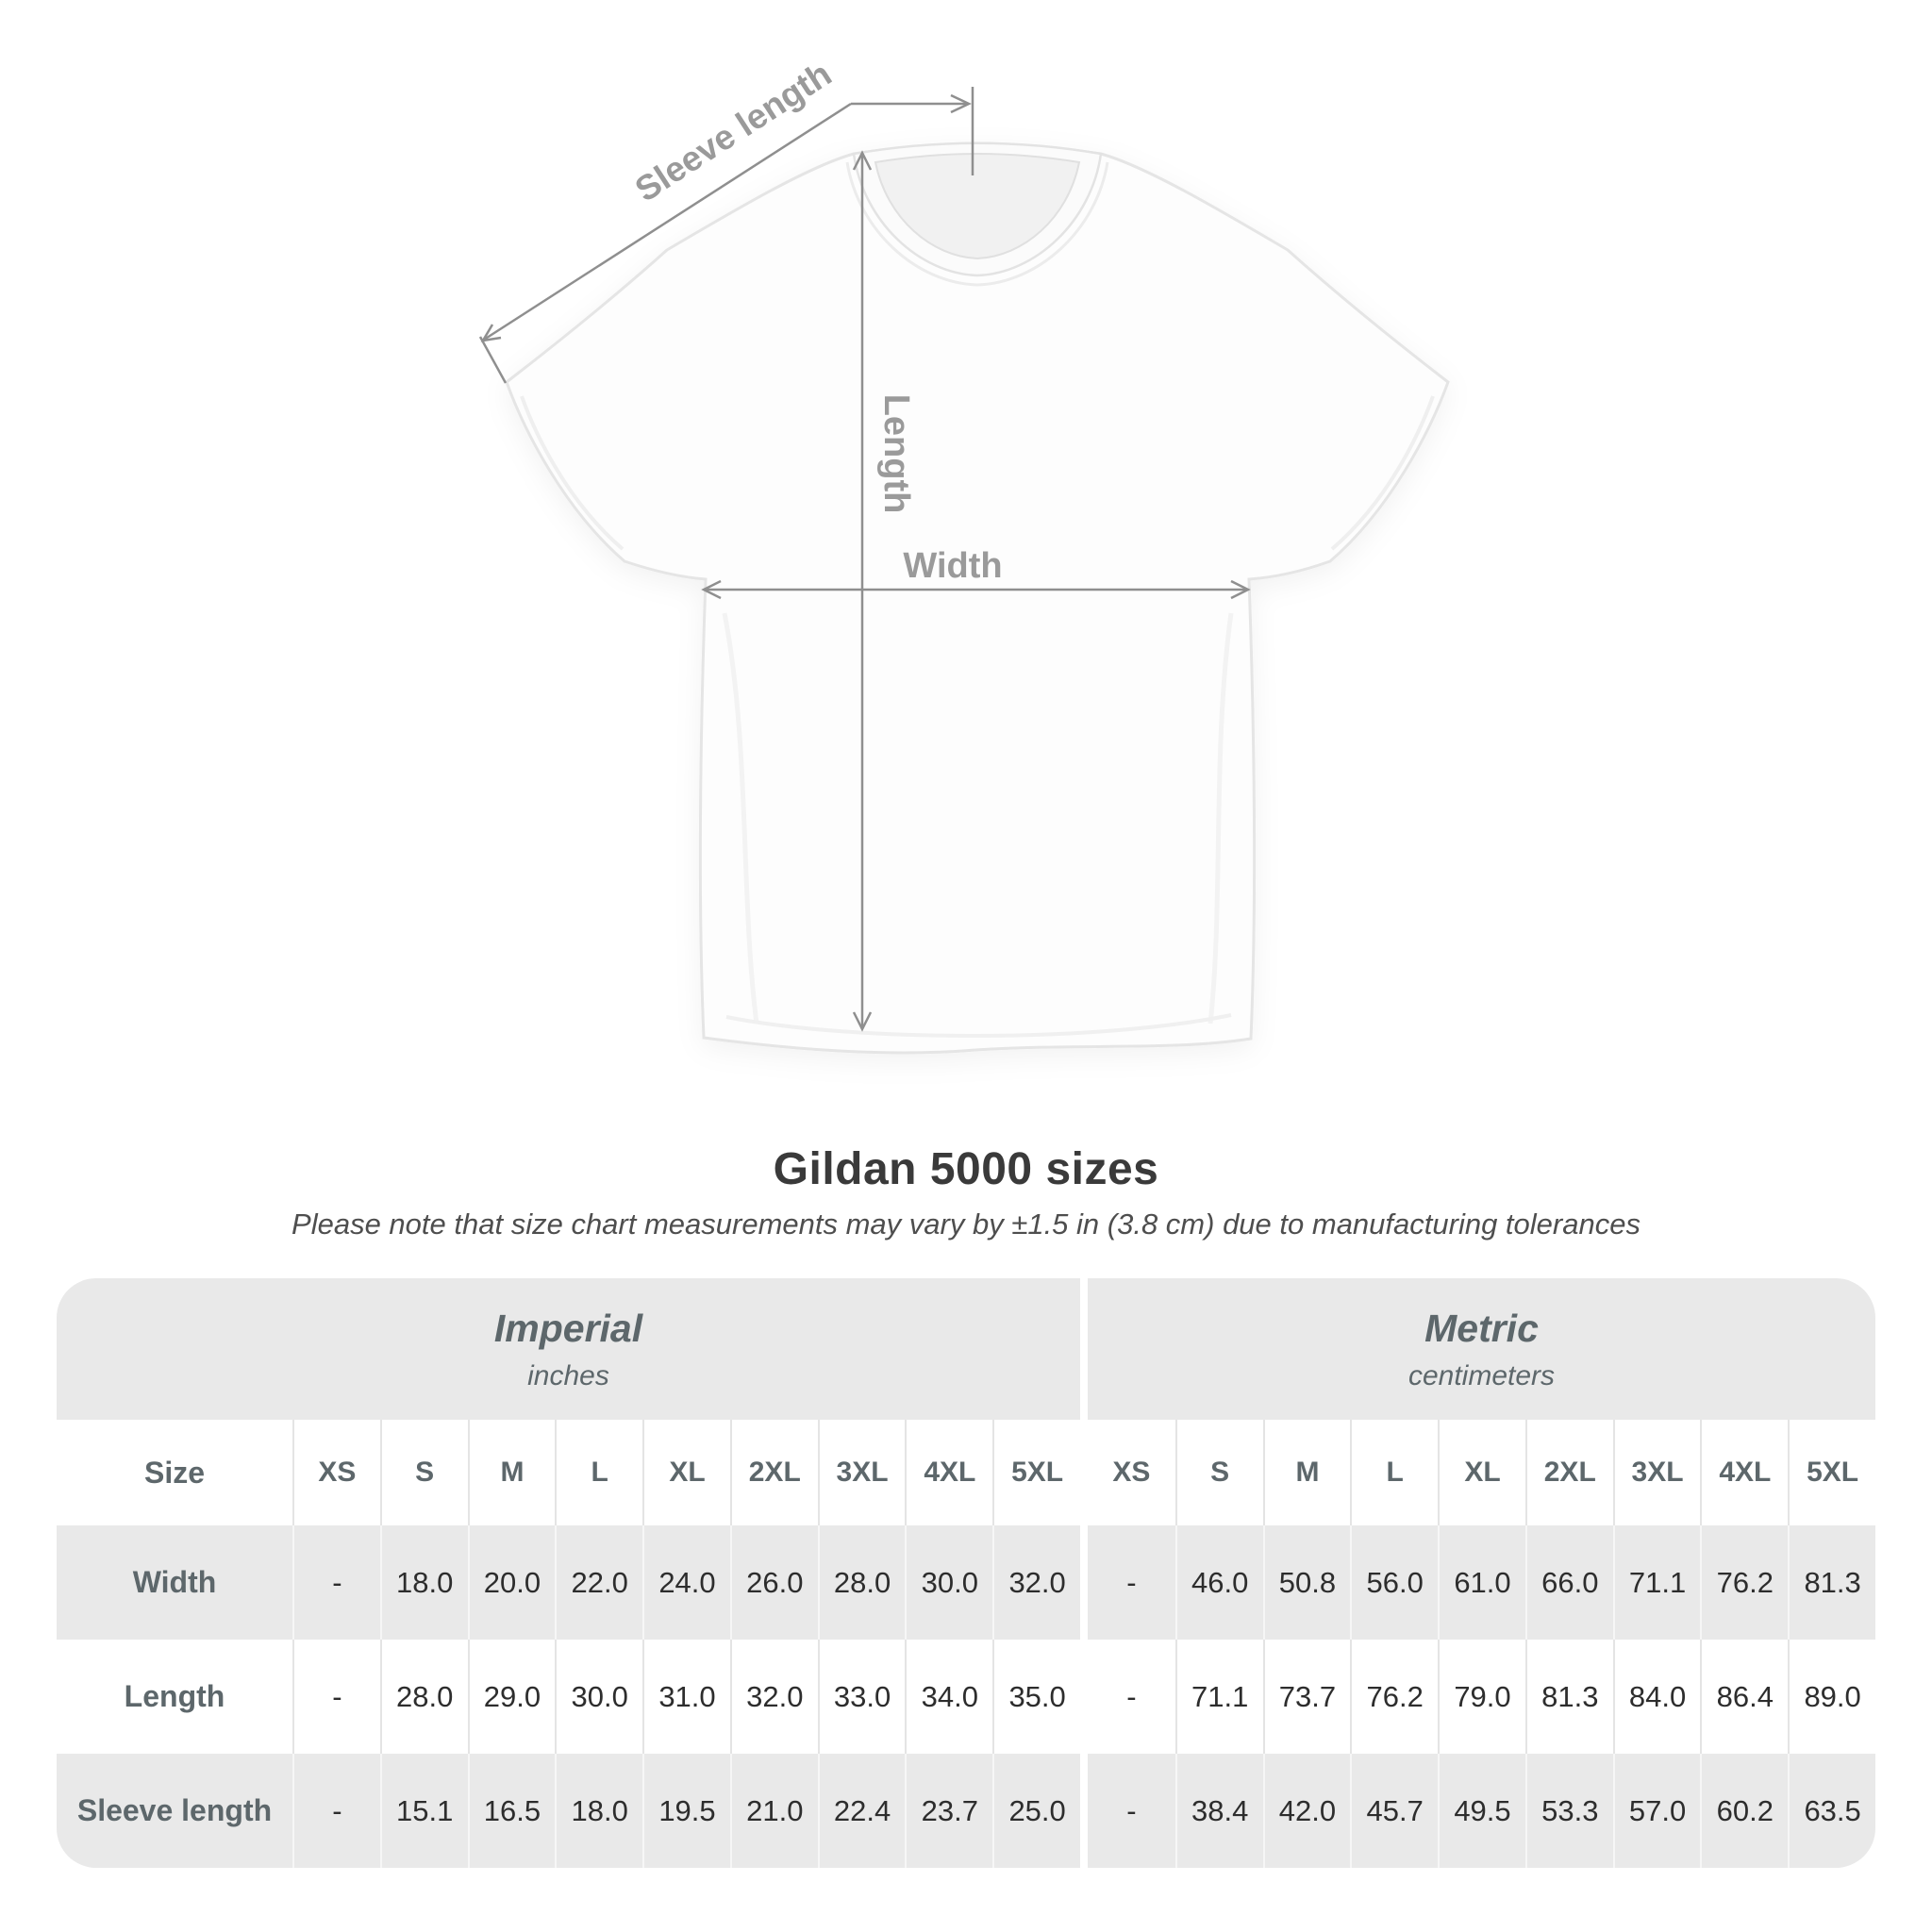 The image size is (1932, 1932). What do you see at coordinates (773, 1582) in the screenshot?
I see `cell: 26.0` at bounding box center [773, 1582].